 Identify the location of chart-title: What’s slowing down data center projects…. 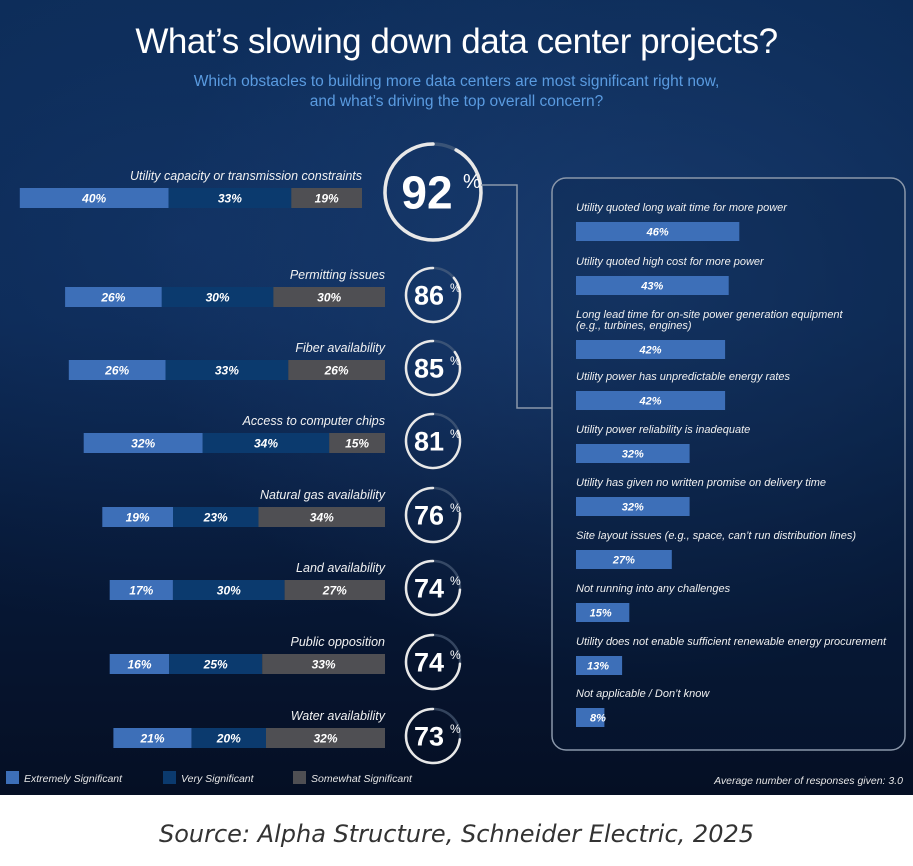
(456, 41).